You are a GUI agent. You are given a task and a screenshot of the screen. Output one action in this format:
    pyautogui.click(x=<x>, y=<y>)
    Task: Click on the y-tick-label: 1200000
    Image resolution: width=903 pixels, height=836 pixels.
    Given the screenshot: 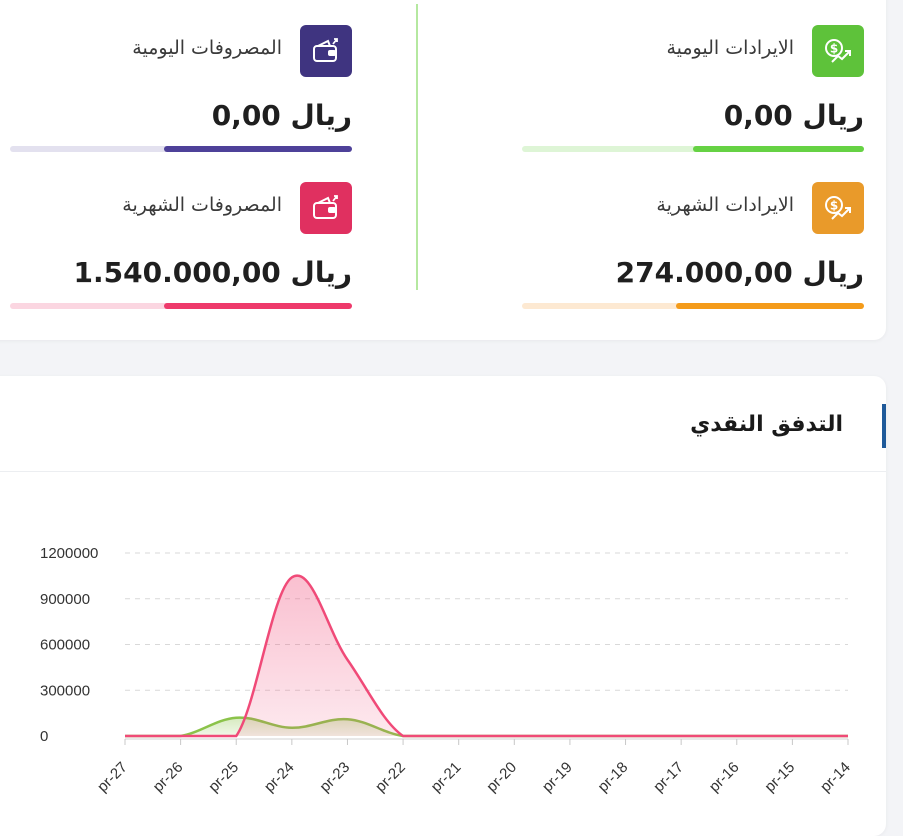 What is the action you would take?
    pyautogui.click(x=69, y=553)
    